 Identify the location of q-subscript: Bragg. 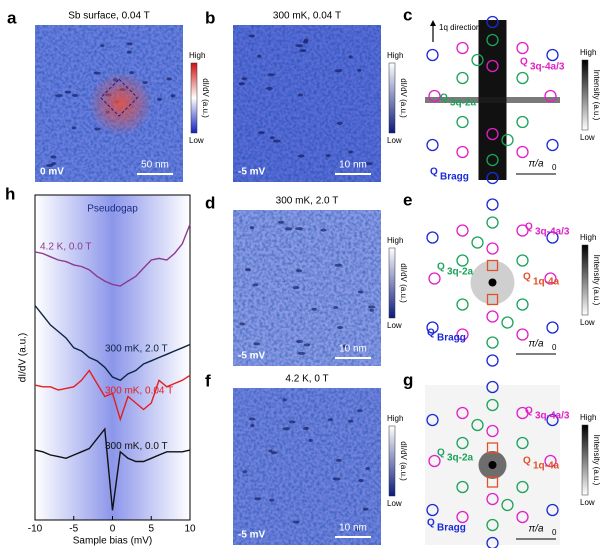
(454, 177).